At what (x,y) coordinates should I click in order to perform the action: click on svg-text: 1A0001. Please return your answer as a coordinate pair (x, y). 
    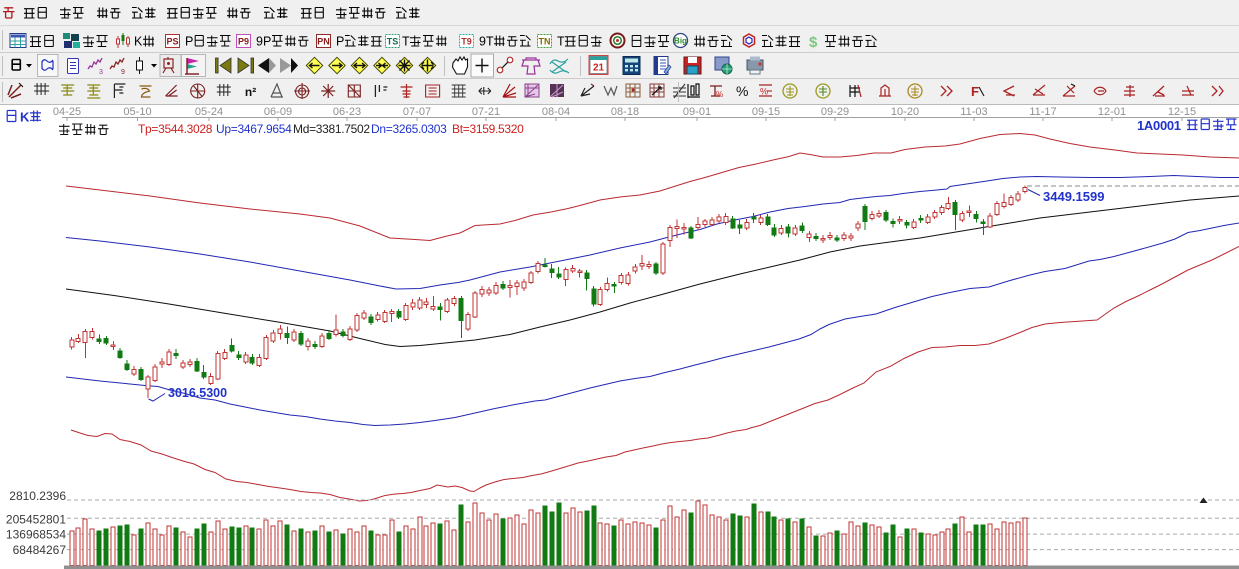
    Looking at the image, I should click on (1159, 125).